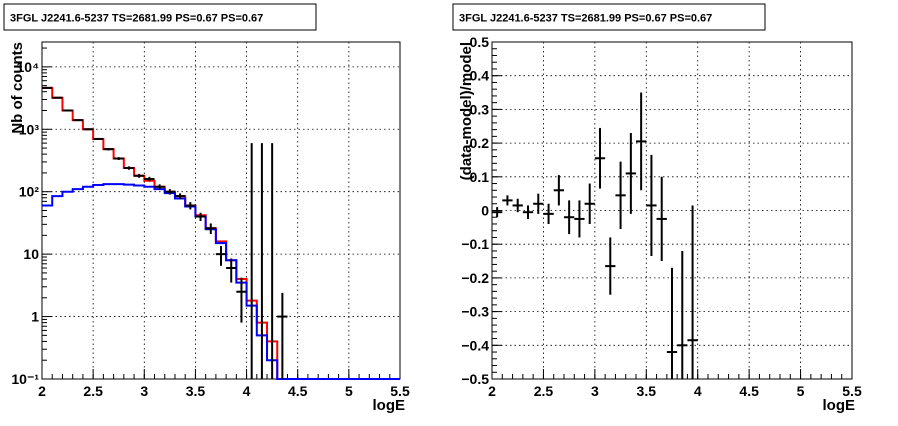 Image resolution: width=898 pixels, height=426 pixels. What do you see at coordinates (17, 88) in the screenshot?
I see `counts-y-axis-label: Nb of counts` at bounding box center [17, 88].